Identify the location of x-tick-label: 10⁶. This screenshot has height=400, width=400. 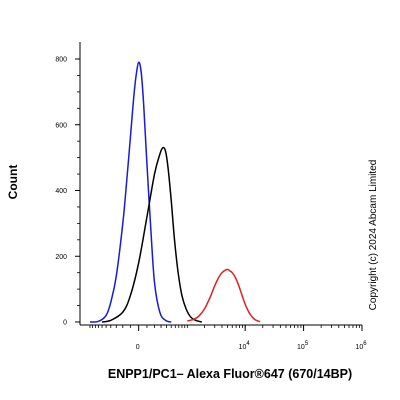
(361, 346).